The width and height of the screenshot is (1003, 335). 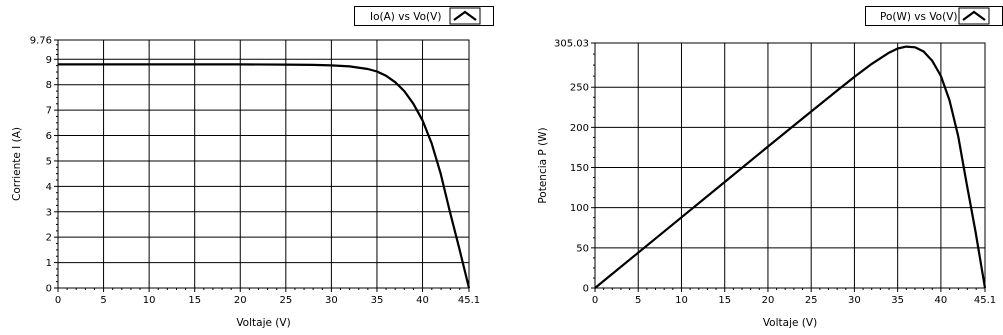 I want to click on y-tick-label: 6, so click(x=49, y=136).